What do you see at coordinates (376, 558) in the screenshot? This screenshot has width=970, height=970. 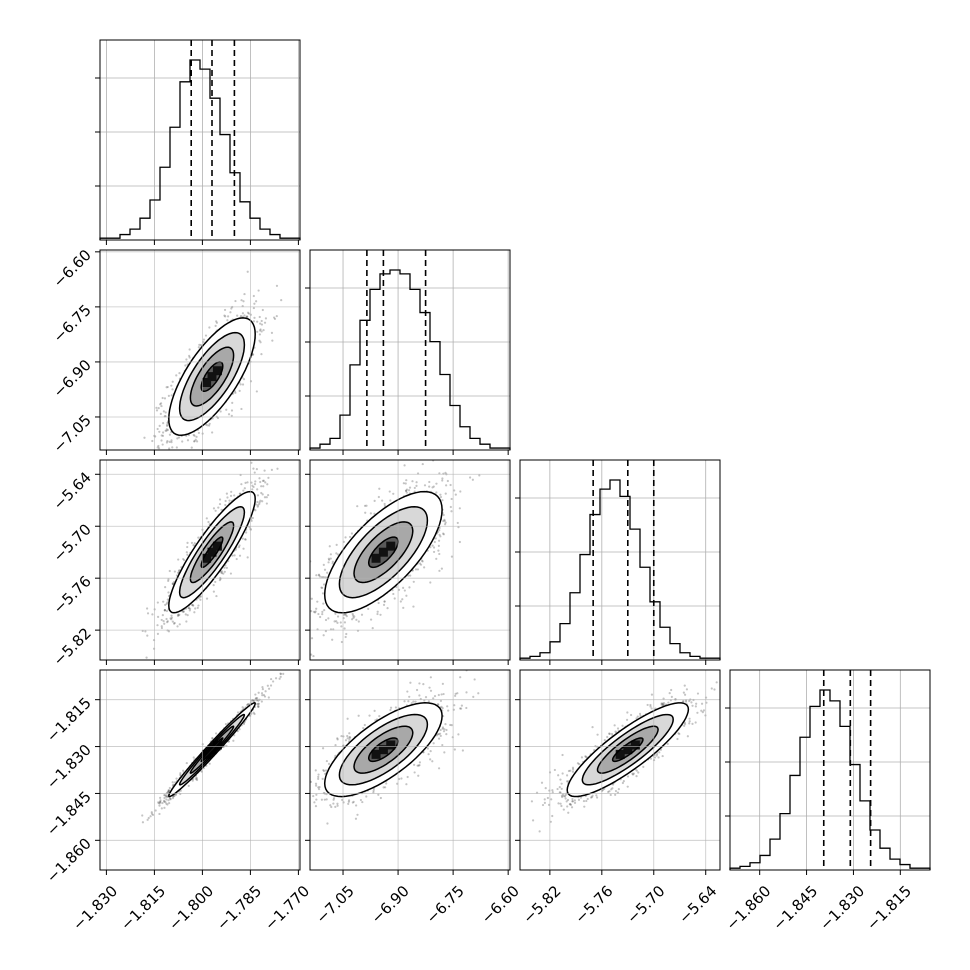 I see `density-block` at bounding box center [376, 558].